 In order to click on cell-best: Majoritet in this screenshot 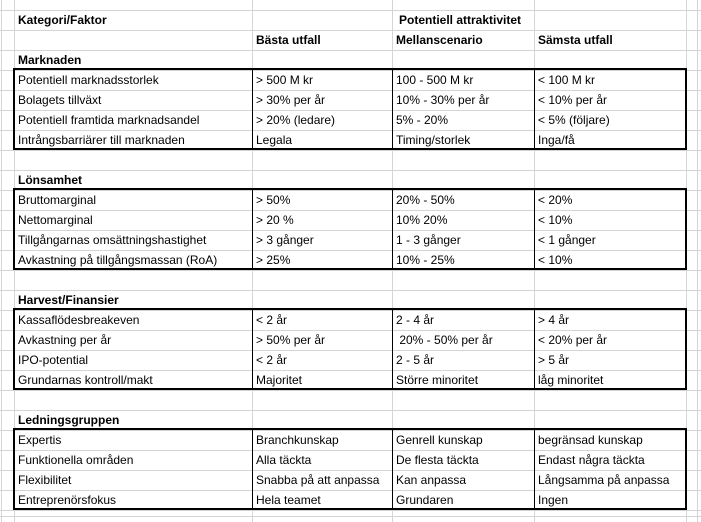, I will do `click(279, 380)`.